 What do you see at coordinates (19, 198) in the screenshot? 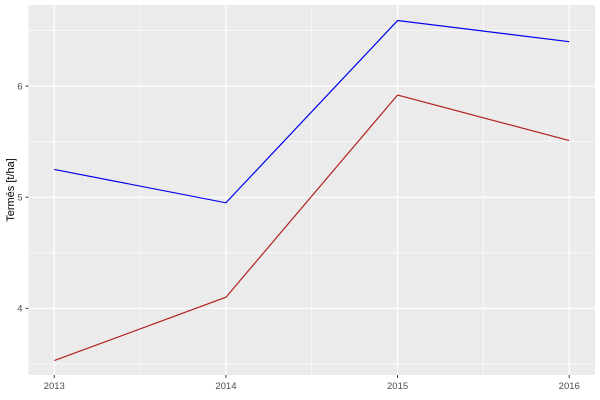
I see `y-tick-label: 5` at bounding box center [19, 198].